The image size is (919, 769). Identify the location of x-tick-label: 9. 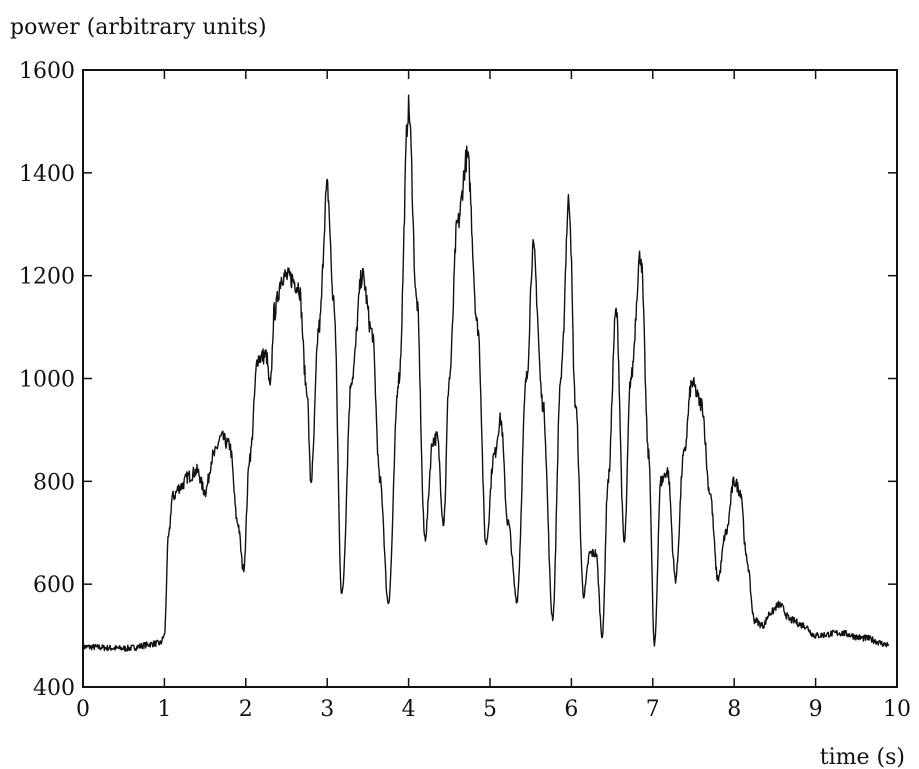
(816, 709).